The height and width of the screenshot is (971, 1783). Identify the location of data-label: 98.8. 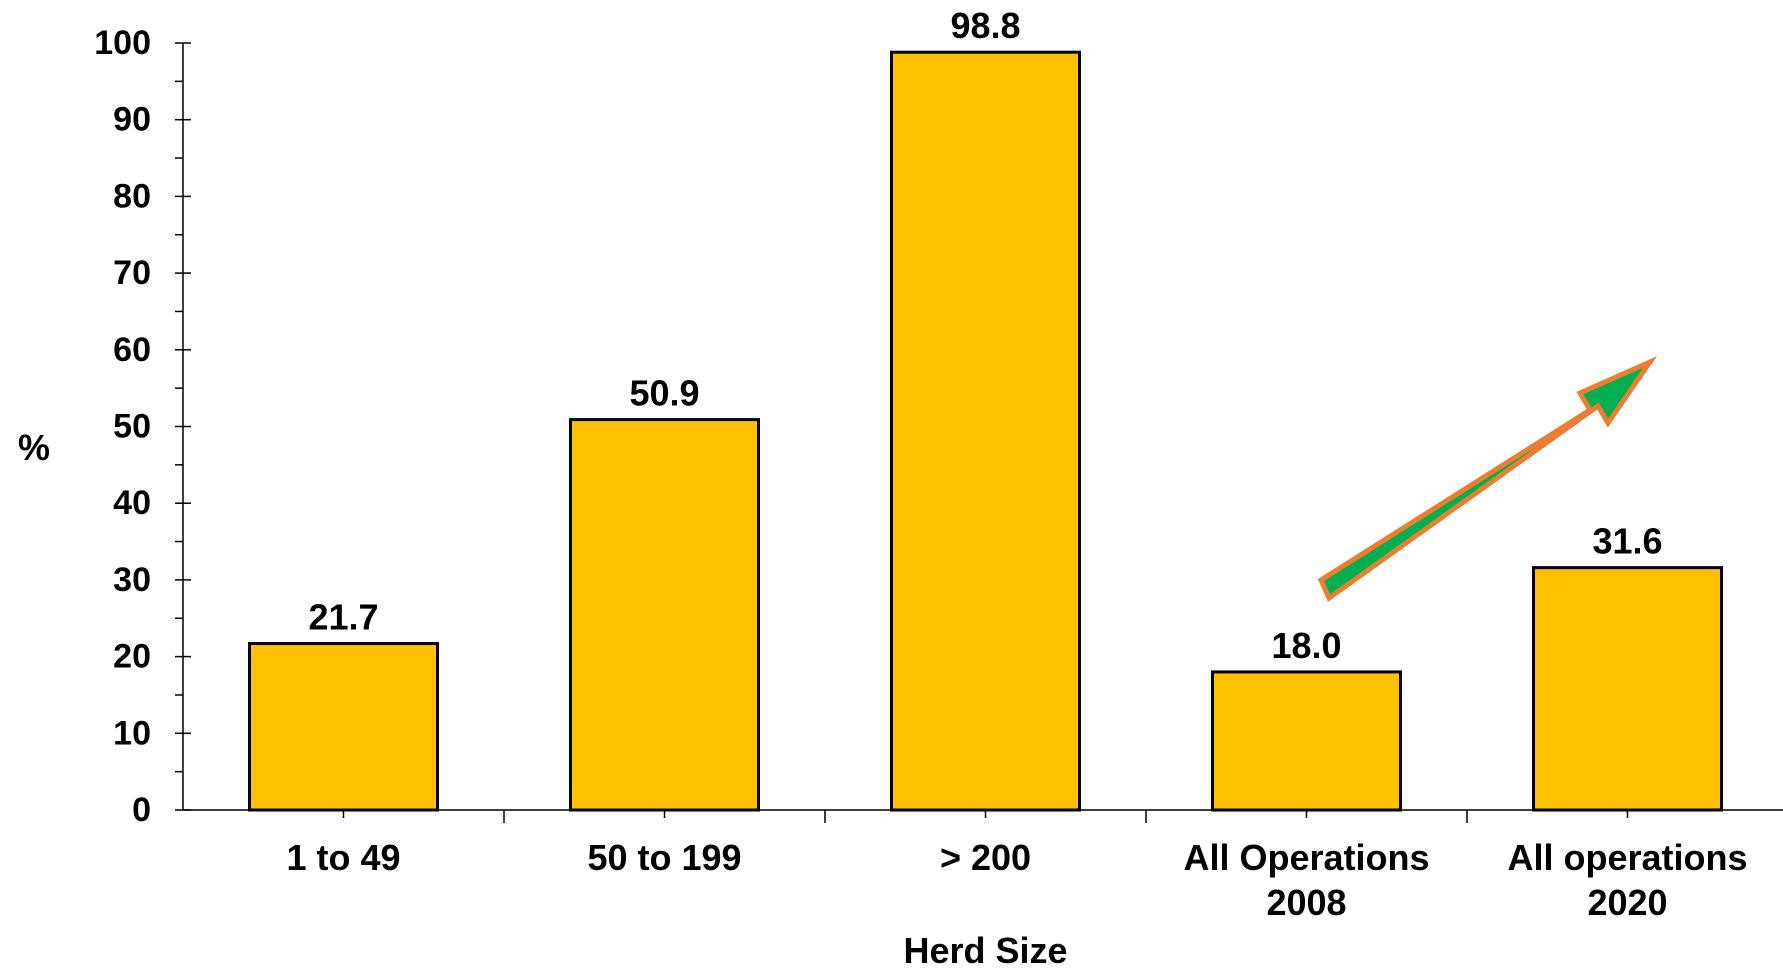
(985, 25).